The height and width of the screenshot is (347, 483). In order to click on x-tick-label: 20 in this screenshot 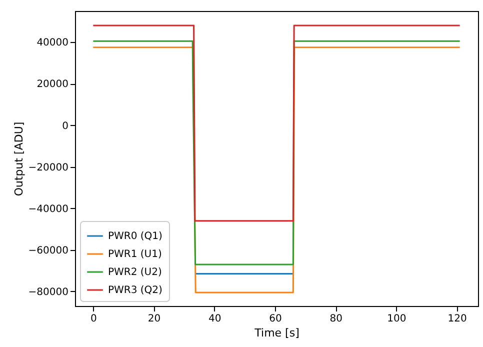, I will do `click(154, 319)`.